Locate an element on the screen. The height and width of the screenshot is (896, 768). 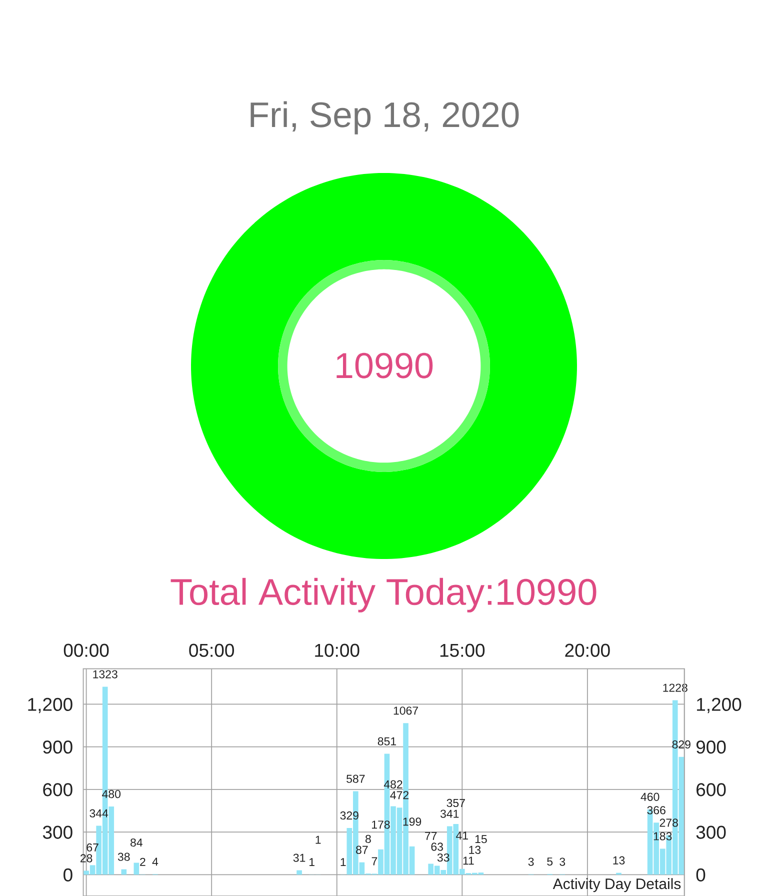
data-label: 2 is located at coordinates (143, 862).